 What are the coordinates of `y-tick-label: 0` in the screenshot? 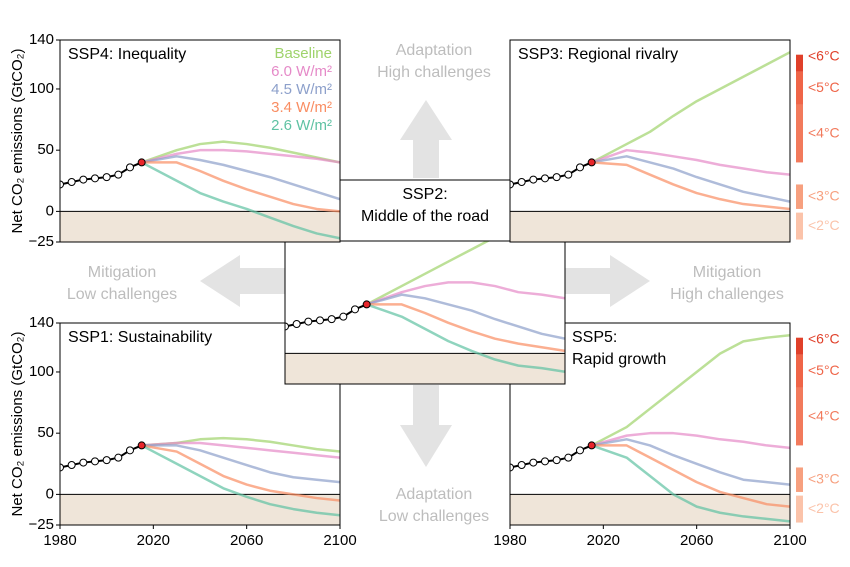 It's located at (50, 493).